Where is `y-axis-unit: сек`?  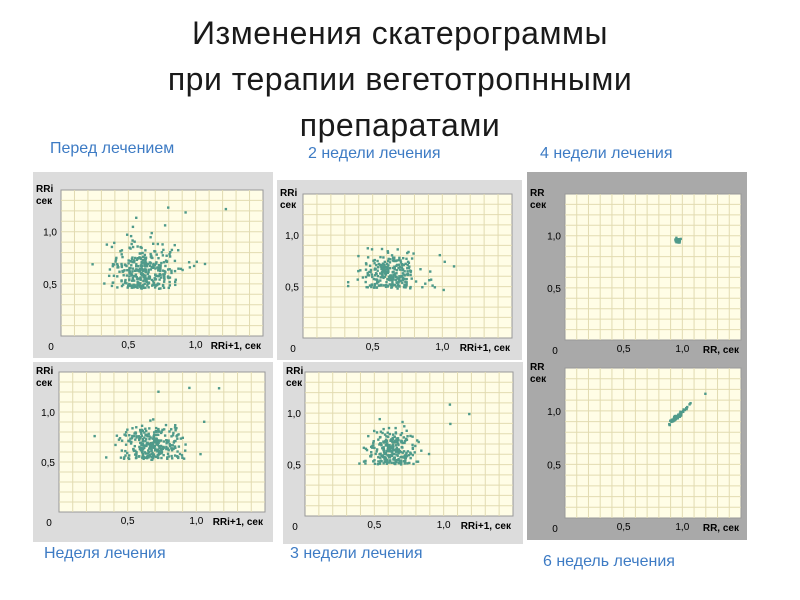 y-axis-unit: сек is located at coordinates (538, 205).